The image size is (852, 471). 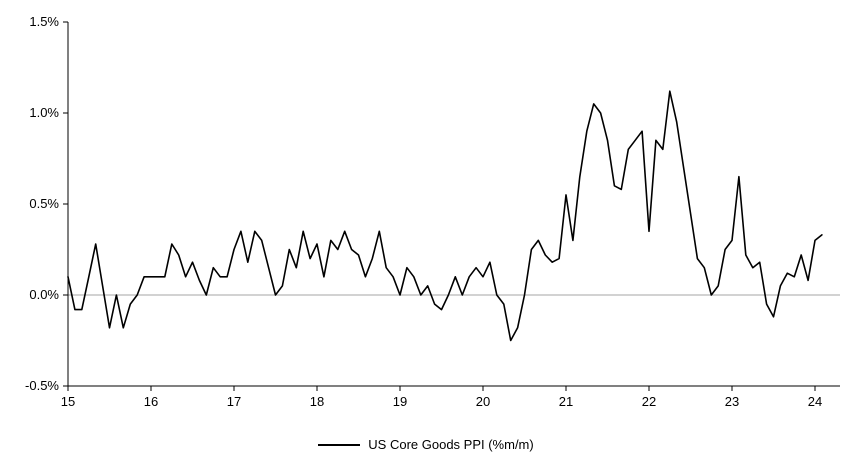 I want to click on y-tick-label: -0.5%, so click(x=42, y=385).